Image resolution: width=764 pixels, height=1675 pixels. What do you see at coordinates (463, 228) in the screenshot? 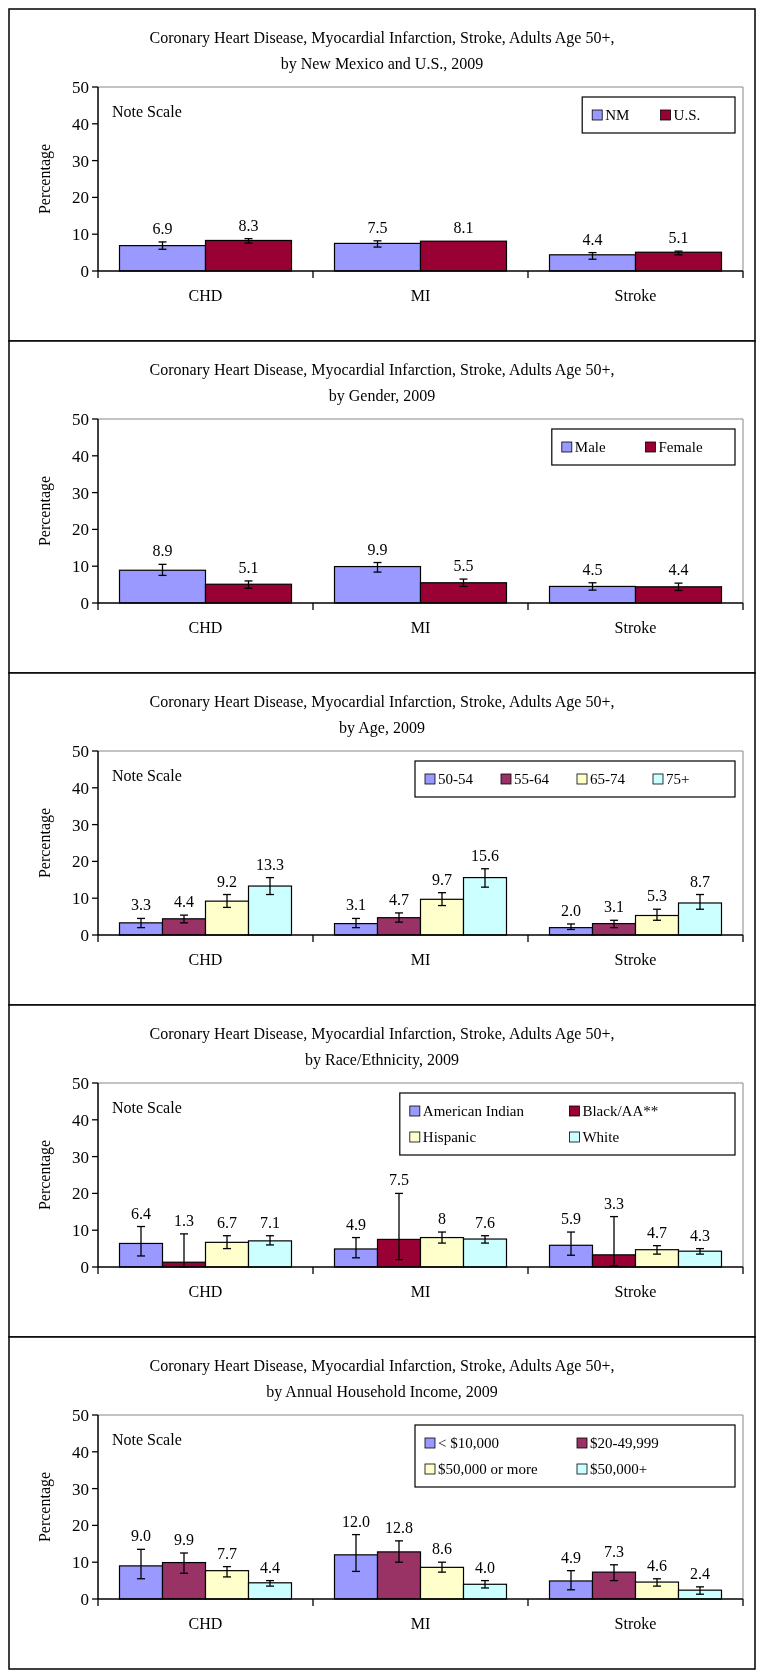
I see `data-label: 8.1` at bounding box center [463, 228].